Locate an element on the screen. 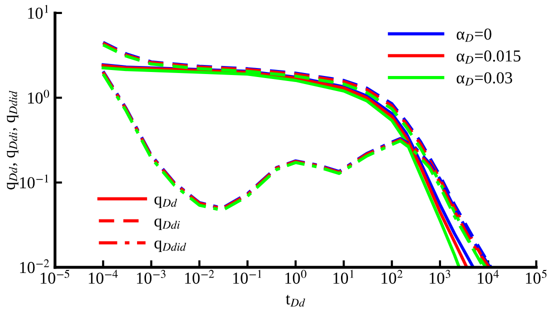 This screenshot has height=324, width=550. legend-label: α$_{D}$=0.03 is located at coordinates (484, 79).